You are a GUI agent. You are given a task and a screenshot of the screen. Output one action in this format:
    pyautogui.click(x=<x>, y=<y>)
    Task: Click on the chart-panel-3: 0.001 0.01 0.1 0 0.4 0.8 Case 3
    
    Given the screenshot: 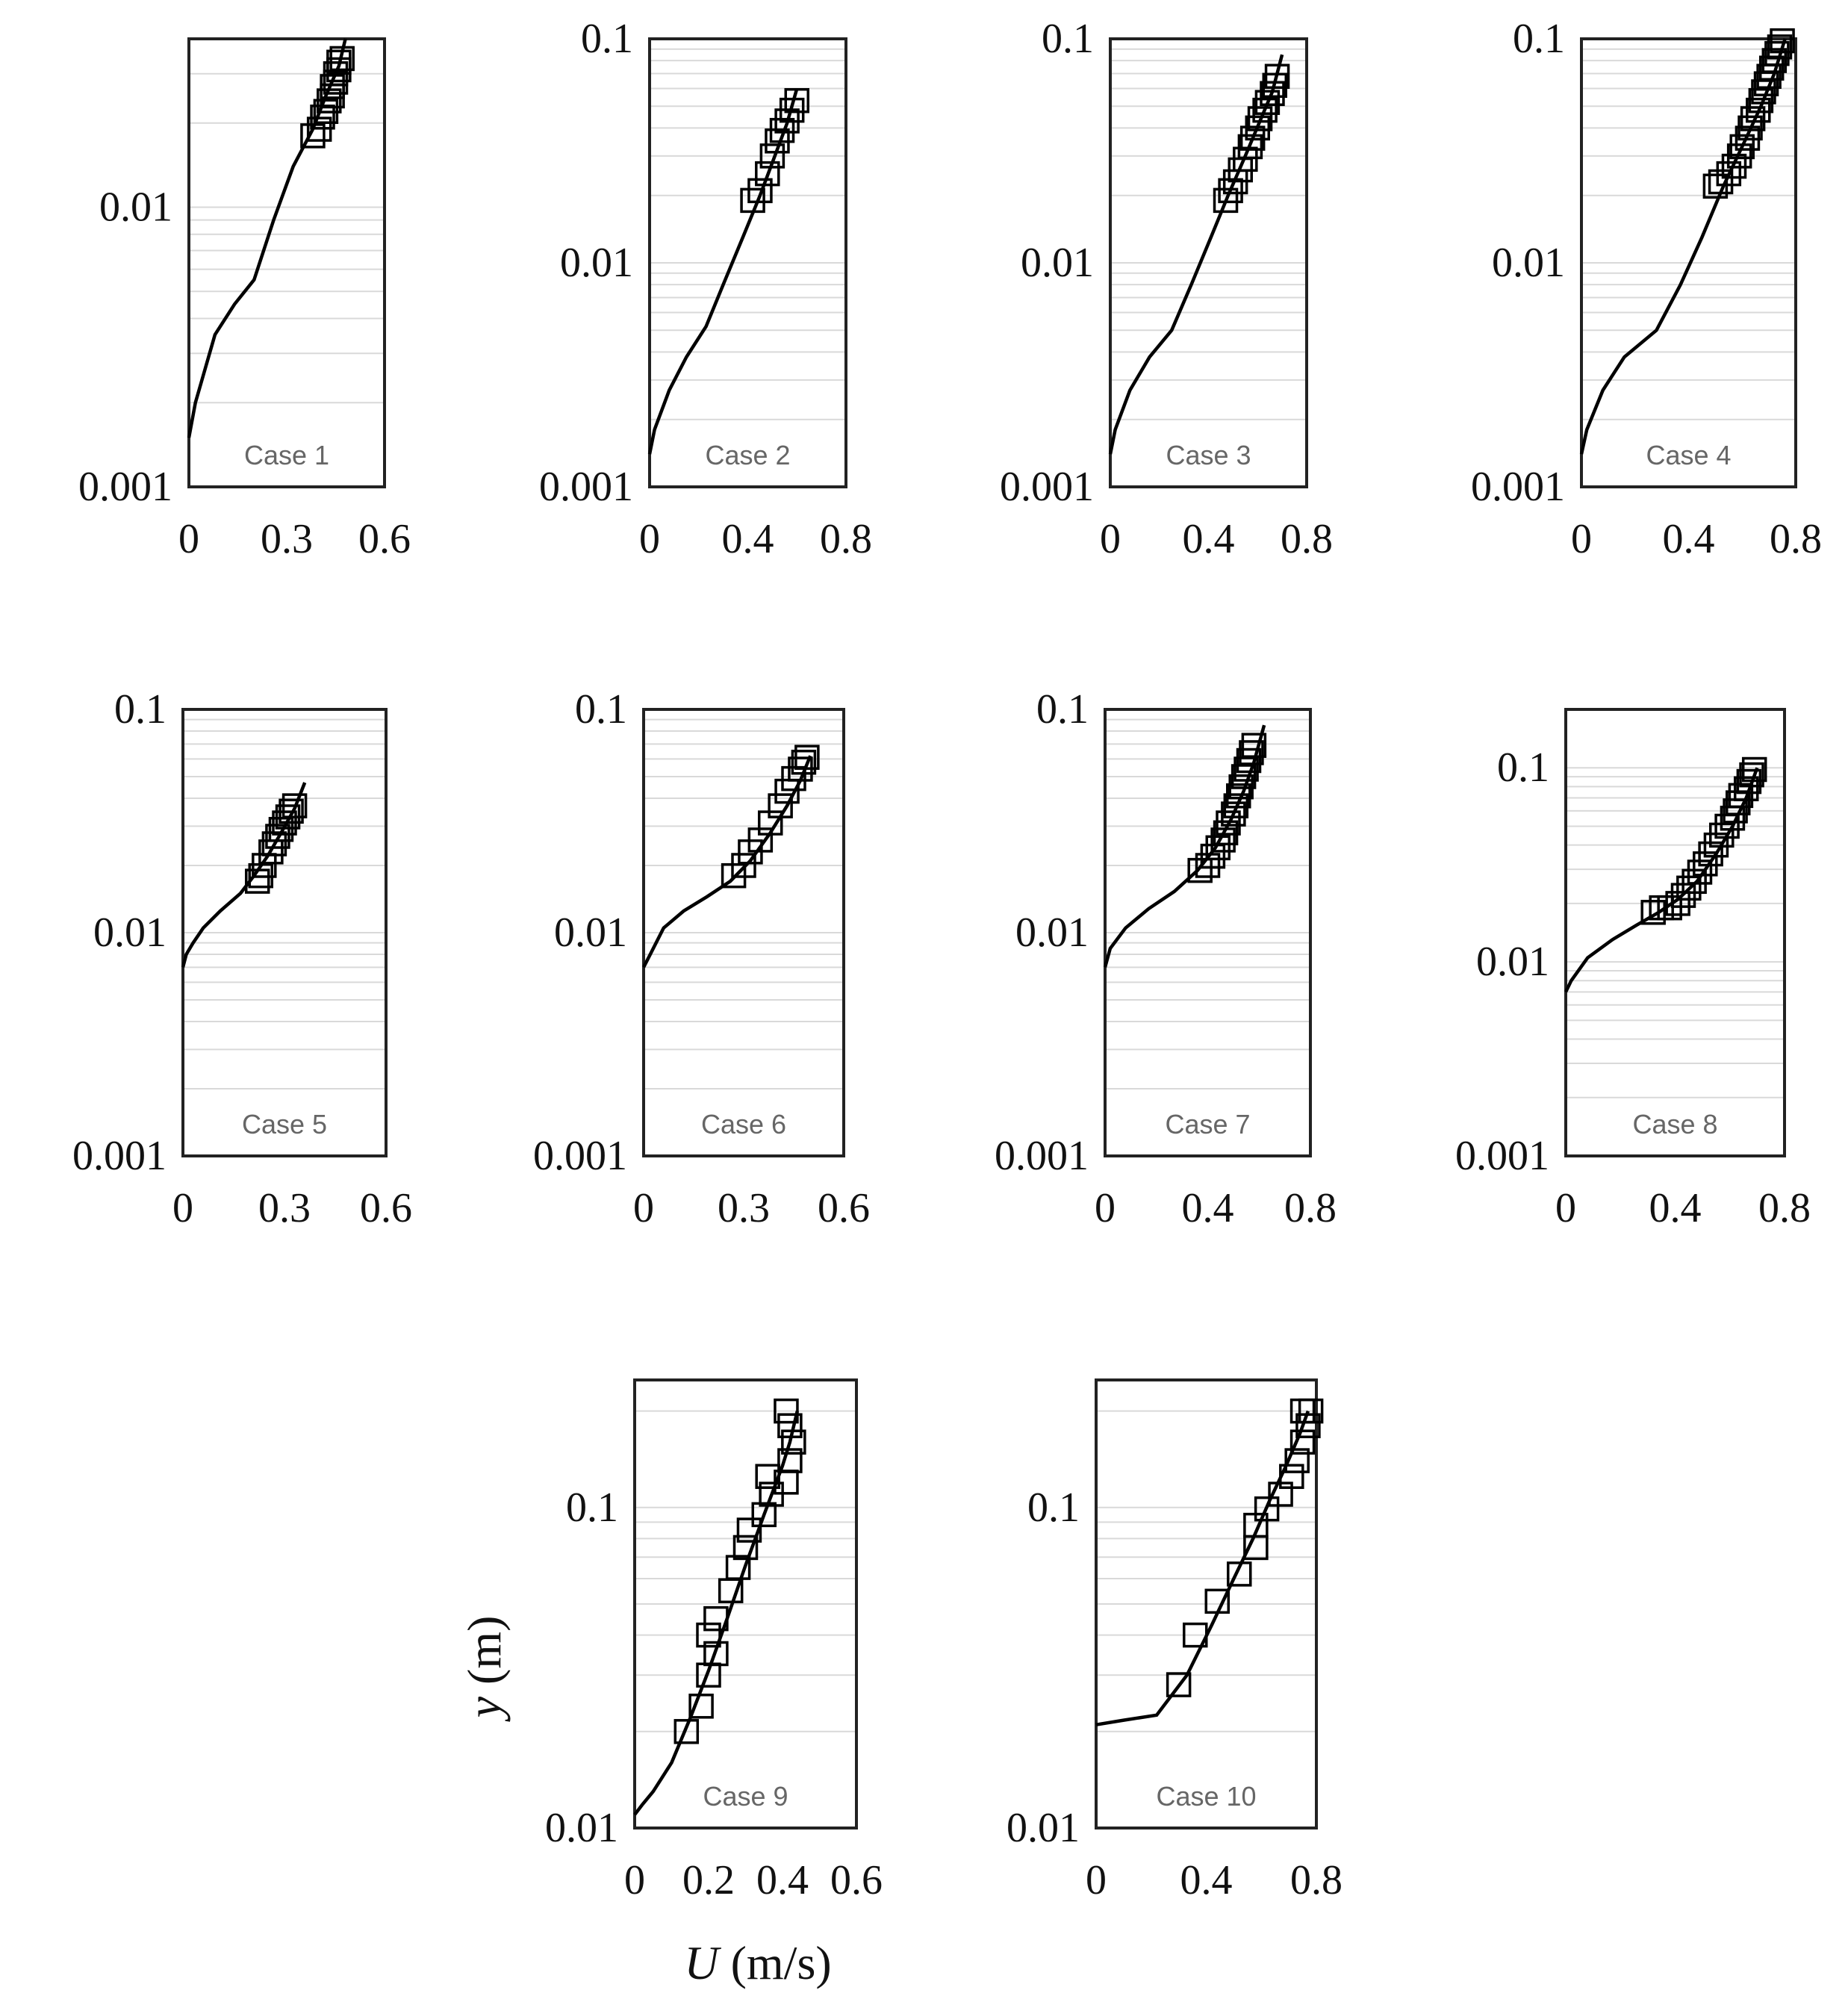 What is the action you would take?
    pyautogui.click(x=1166, y=289)
    